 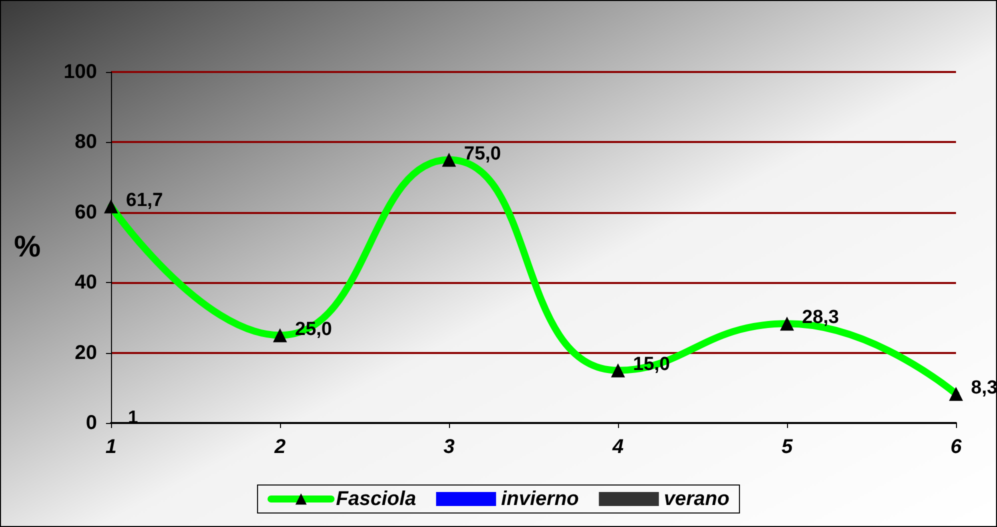 I want to click on legend-label: Fasciola, so click(x=376, y=499).